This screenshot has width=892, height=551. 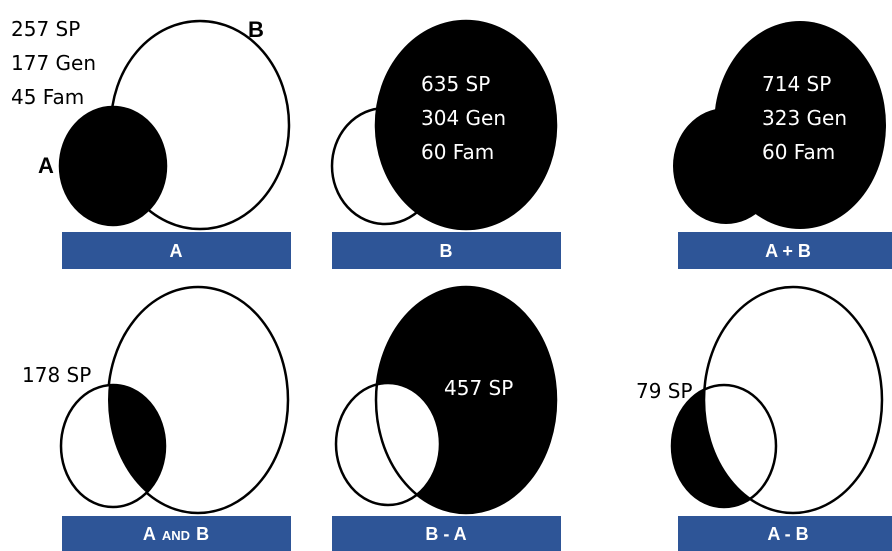 I want to click on label-bar-text: B - A, so click(x=445, y=534).